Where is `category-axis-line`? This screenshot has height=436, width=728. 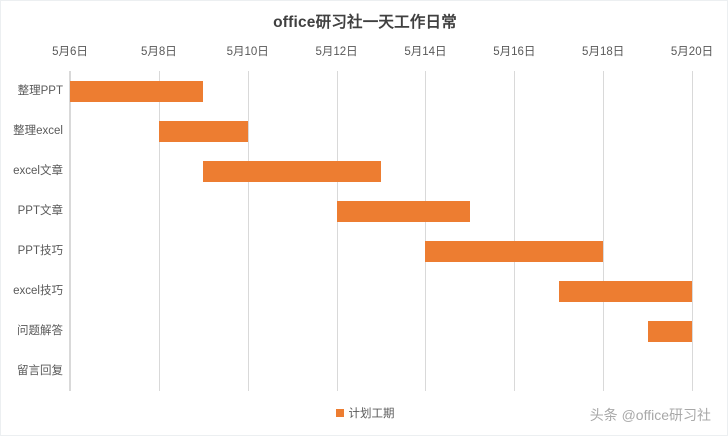 category-axis-line is located at coordinates (69, 231).